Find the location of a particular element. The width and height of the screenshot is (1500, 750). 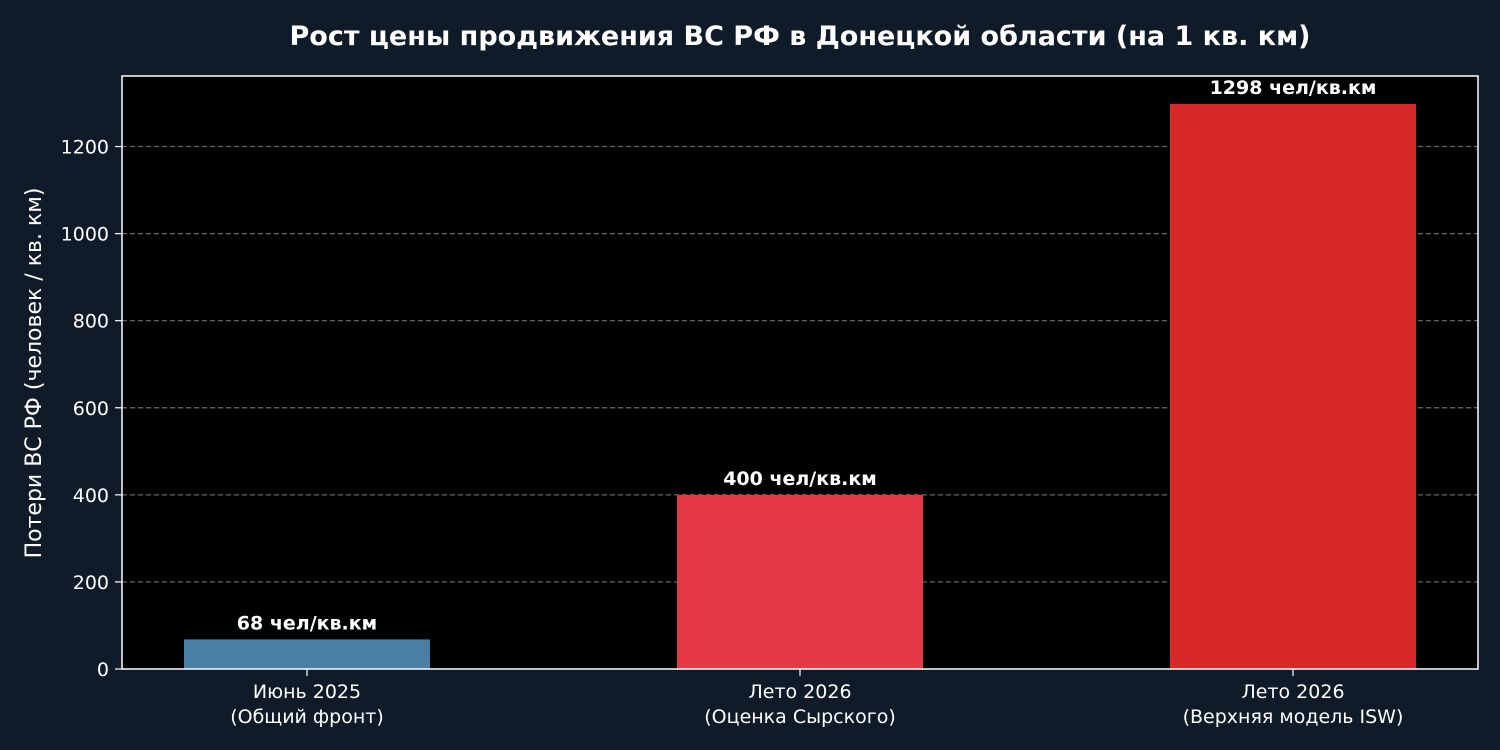

bar-value-label: 400 чел/кв.км is located at coordinates (800, 479).